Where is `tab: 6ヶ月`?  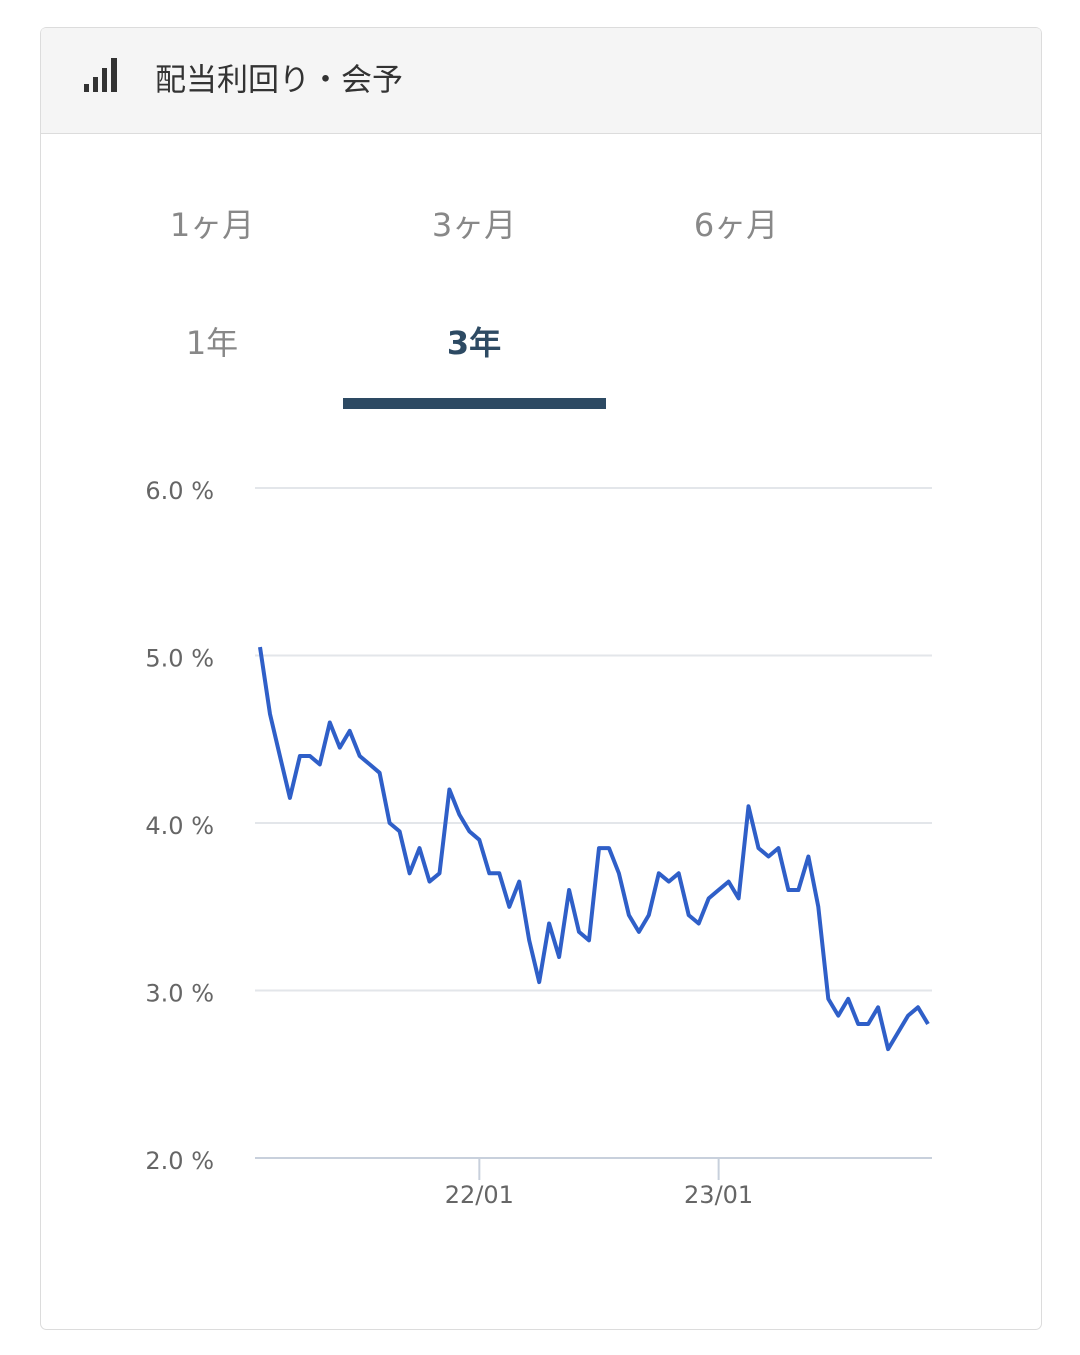
tab: 6ヶ月 is located at coordinates (736, 225).